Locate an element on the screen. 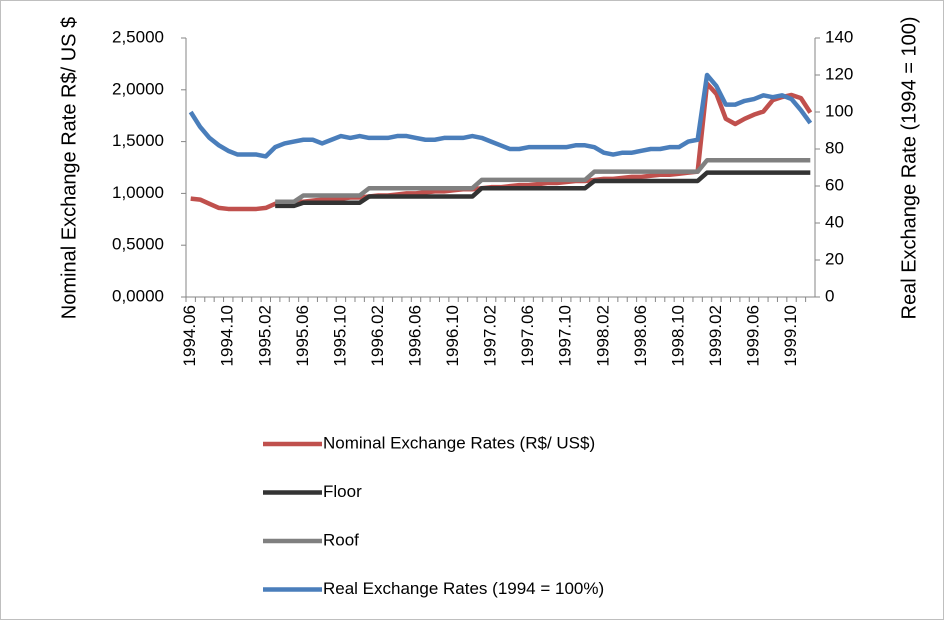 The height and width of the screenshot is (621, 945). x-tick-label: 1994.06 is located at coordinates (189, 335).